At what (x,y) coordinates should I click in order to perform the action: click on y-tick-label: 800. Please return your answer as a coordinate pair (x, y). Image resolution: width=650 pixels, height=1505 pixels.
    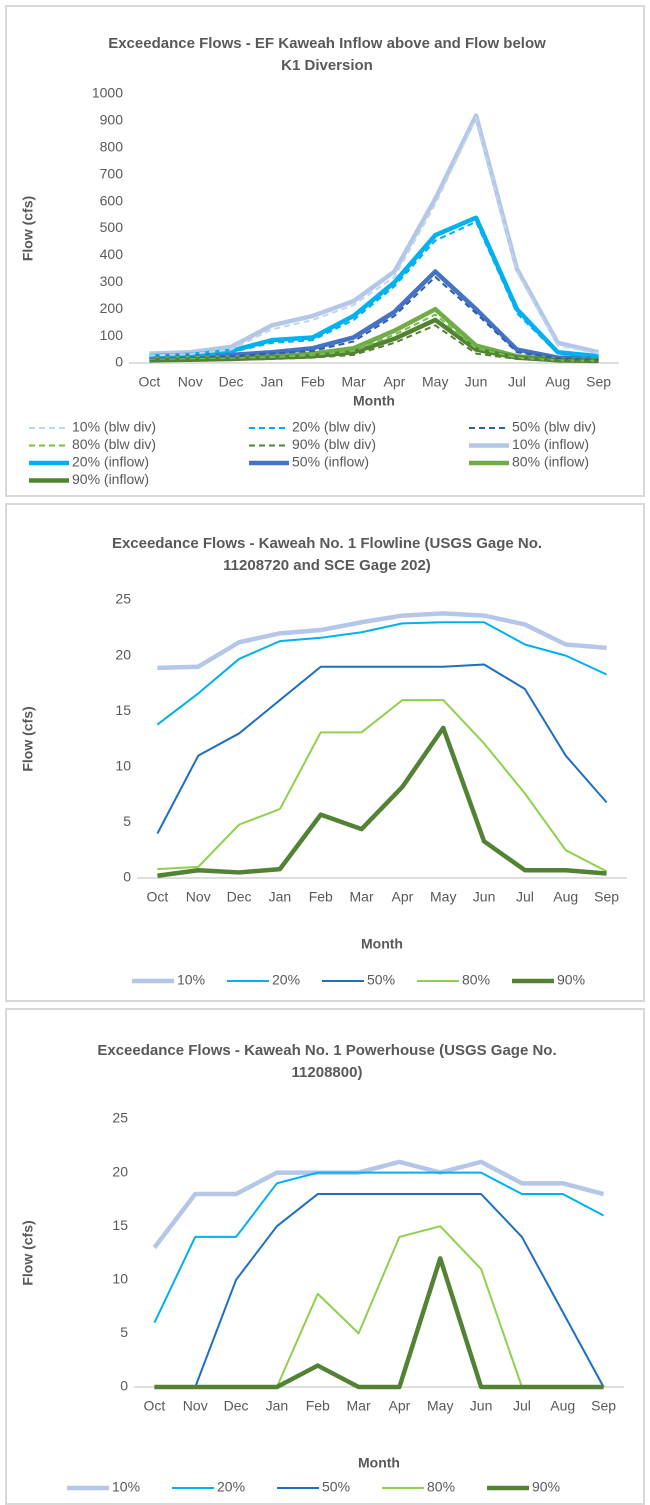
    Looking at the image, I should click on (112, 147).